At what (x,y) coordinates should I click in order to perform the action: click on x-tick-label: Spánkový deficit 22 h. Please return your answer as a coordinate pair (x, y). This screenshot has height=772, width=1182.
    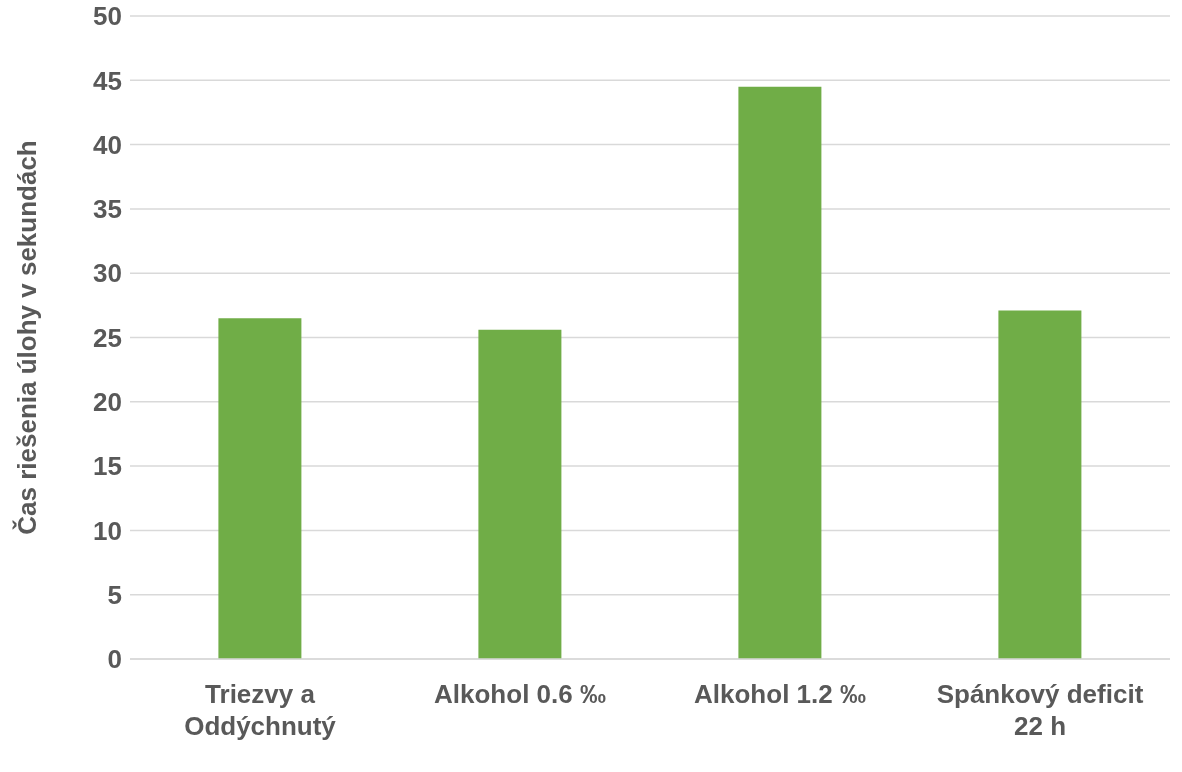
    Looking at the image, I should click on (1040, 710).